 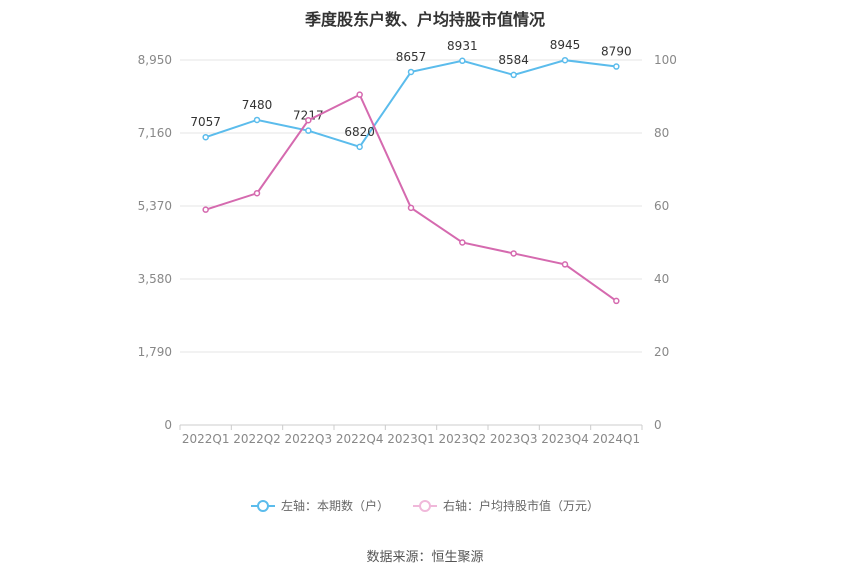 I want to click on legend-left-marker-icon, so click(x=262, y=505).